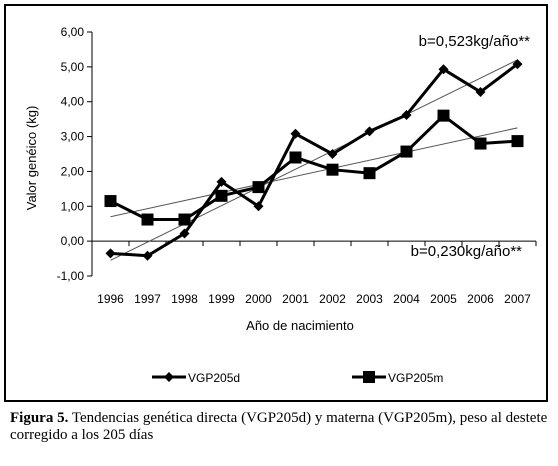  Describe the element at coordinates (369, 377) in the screenshot. I see `legend-marker-vgp205m` at that location.